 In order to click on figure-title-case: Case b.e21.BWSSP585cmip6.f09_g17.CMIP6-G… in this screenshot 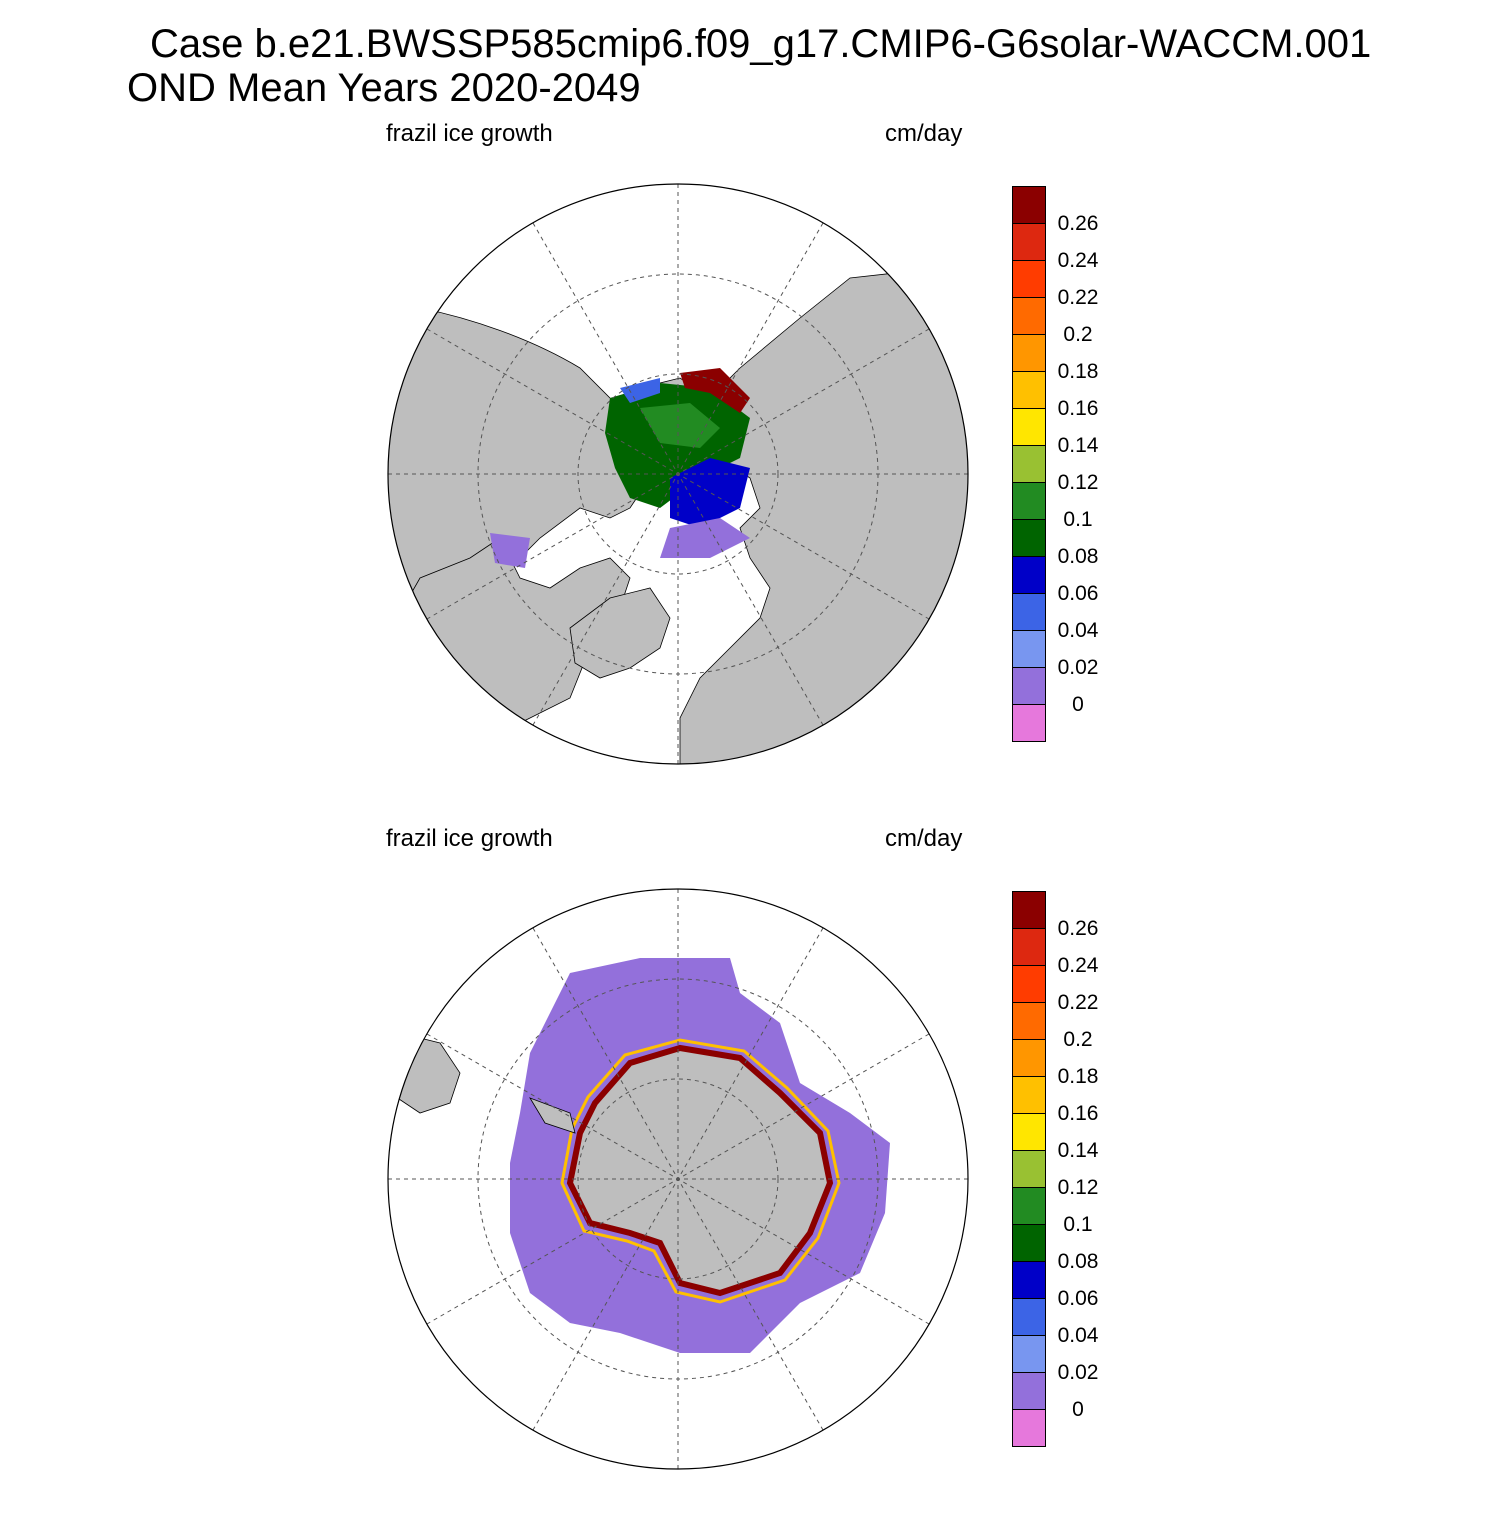, I will do `click(761, 44)`.